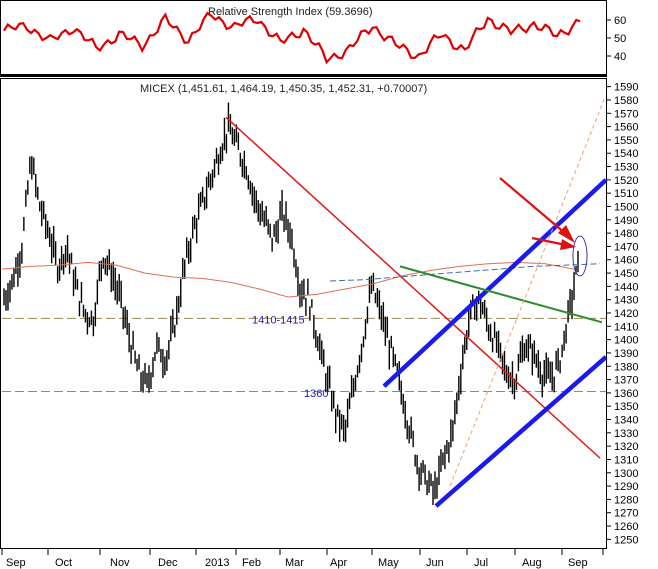  I want to click on price-y-tick-label: 1280, so click(626, 500).